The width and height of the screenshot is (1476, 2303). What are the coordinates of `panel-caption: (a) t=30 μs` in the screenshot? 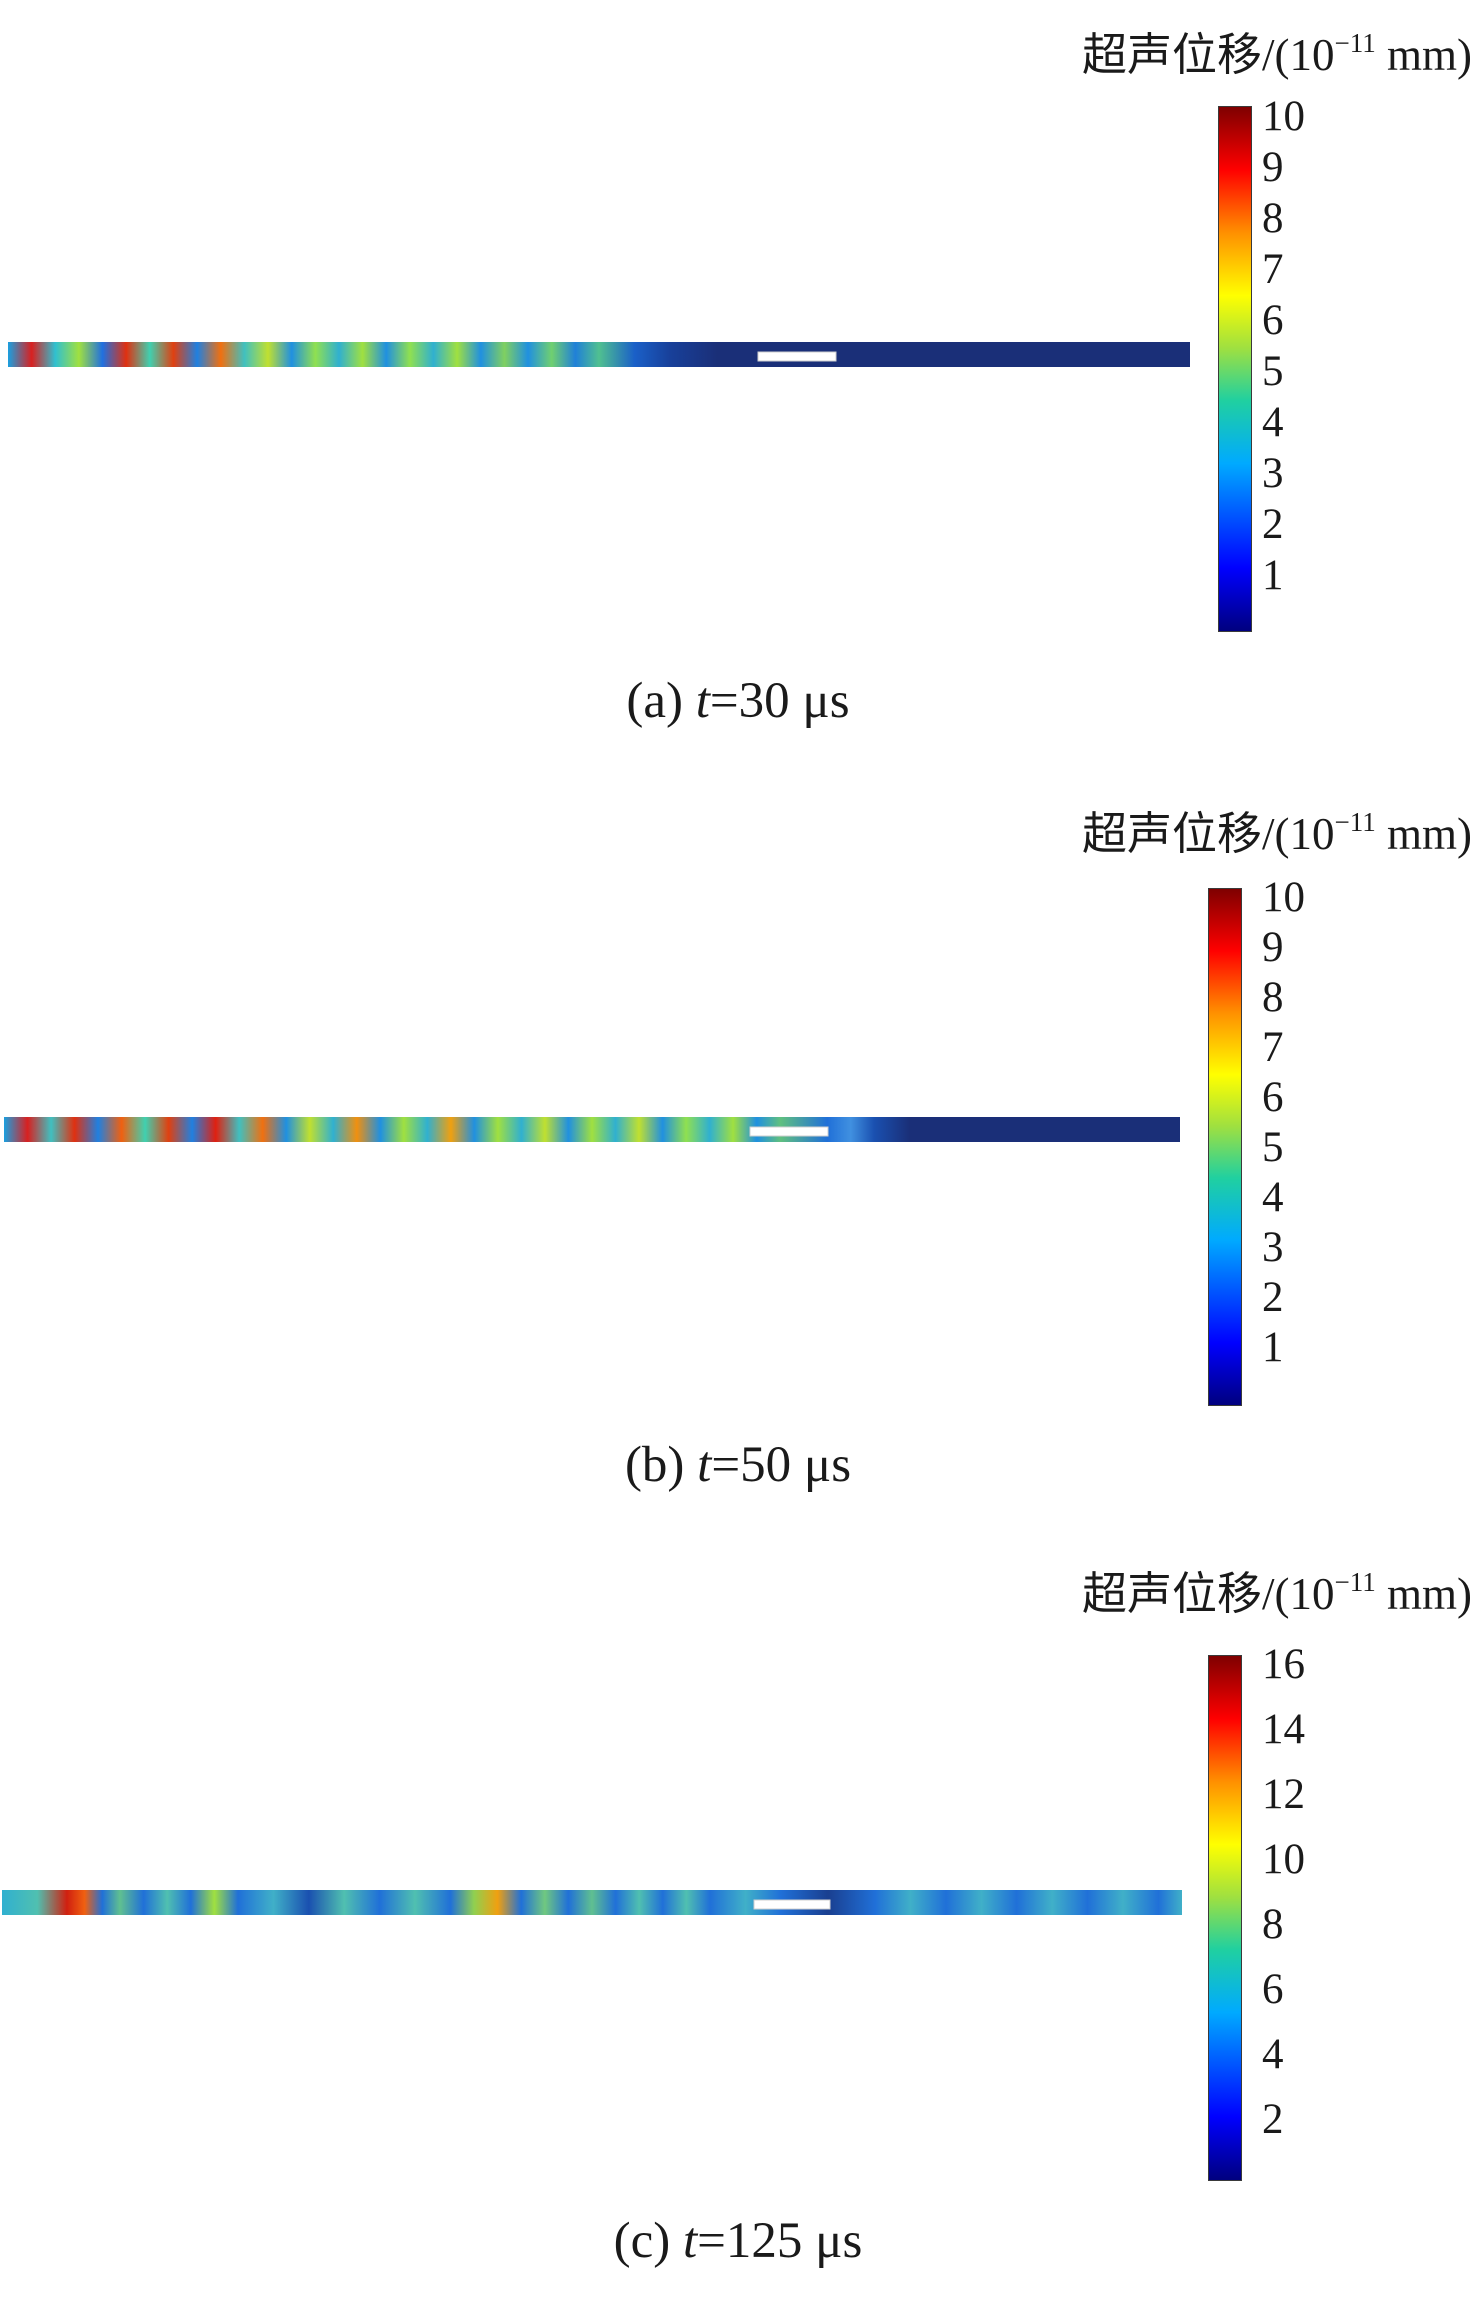 It's located at (738, 701).